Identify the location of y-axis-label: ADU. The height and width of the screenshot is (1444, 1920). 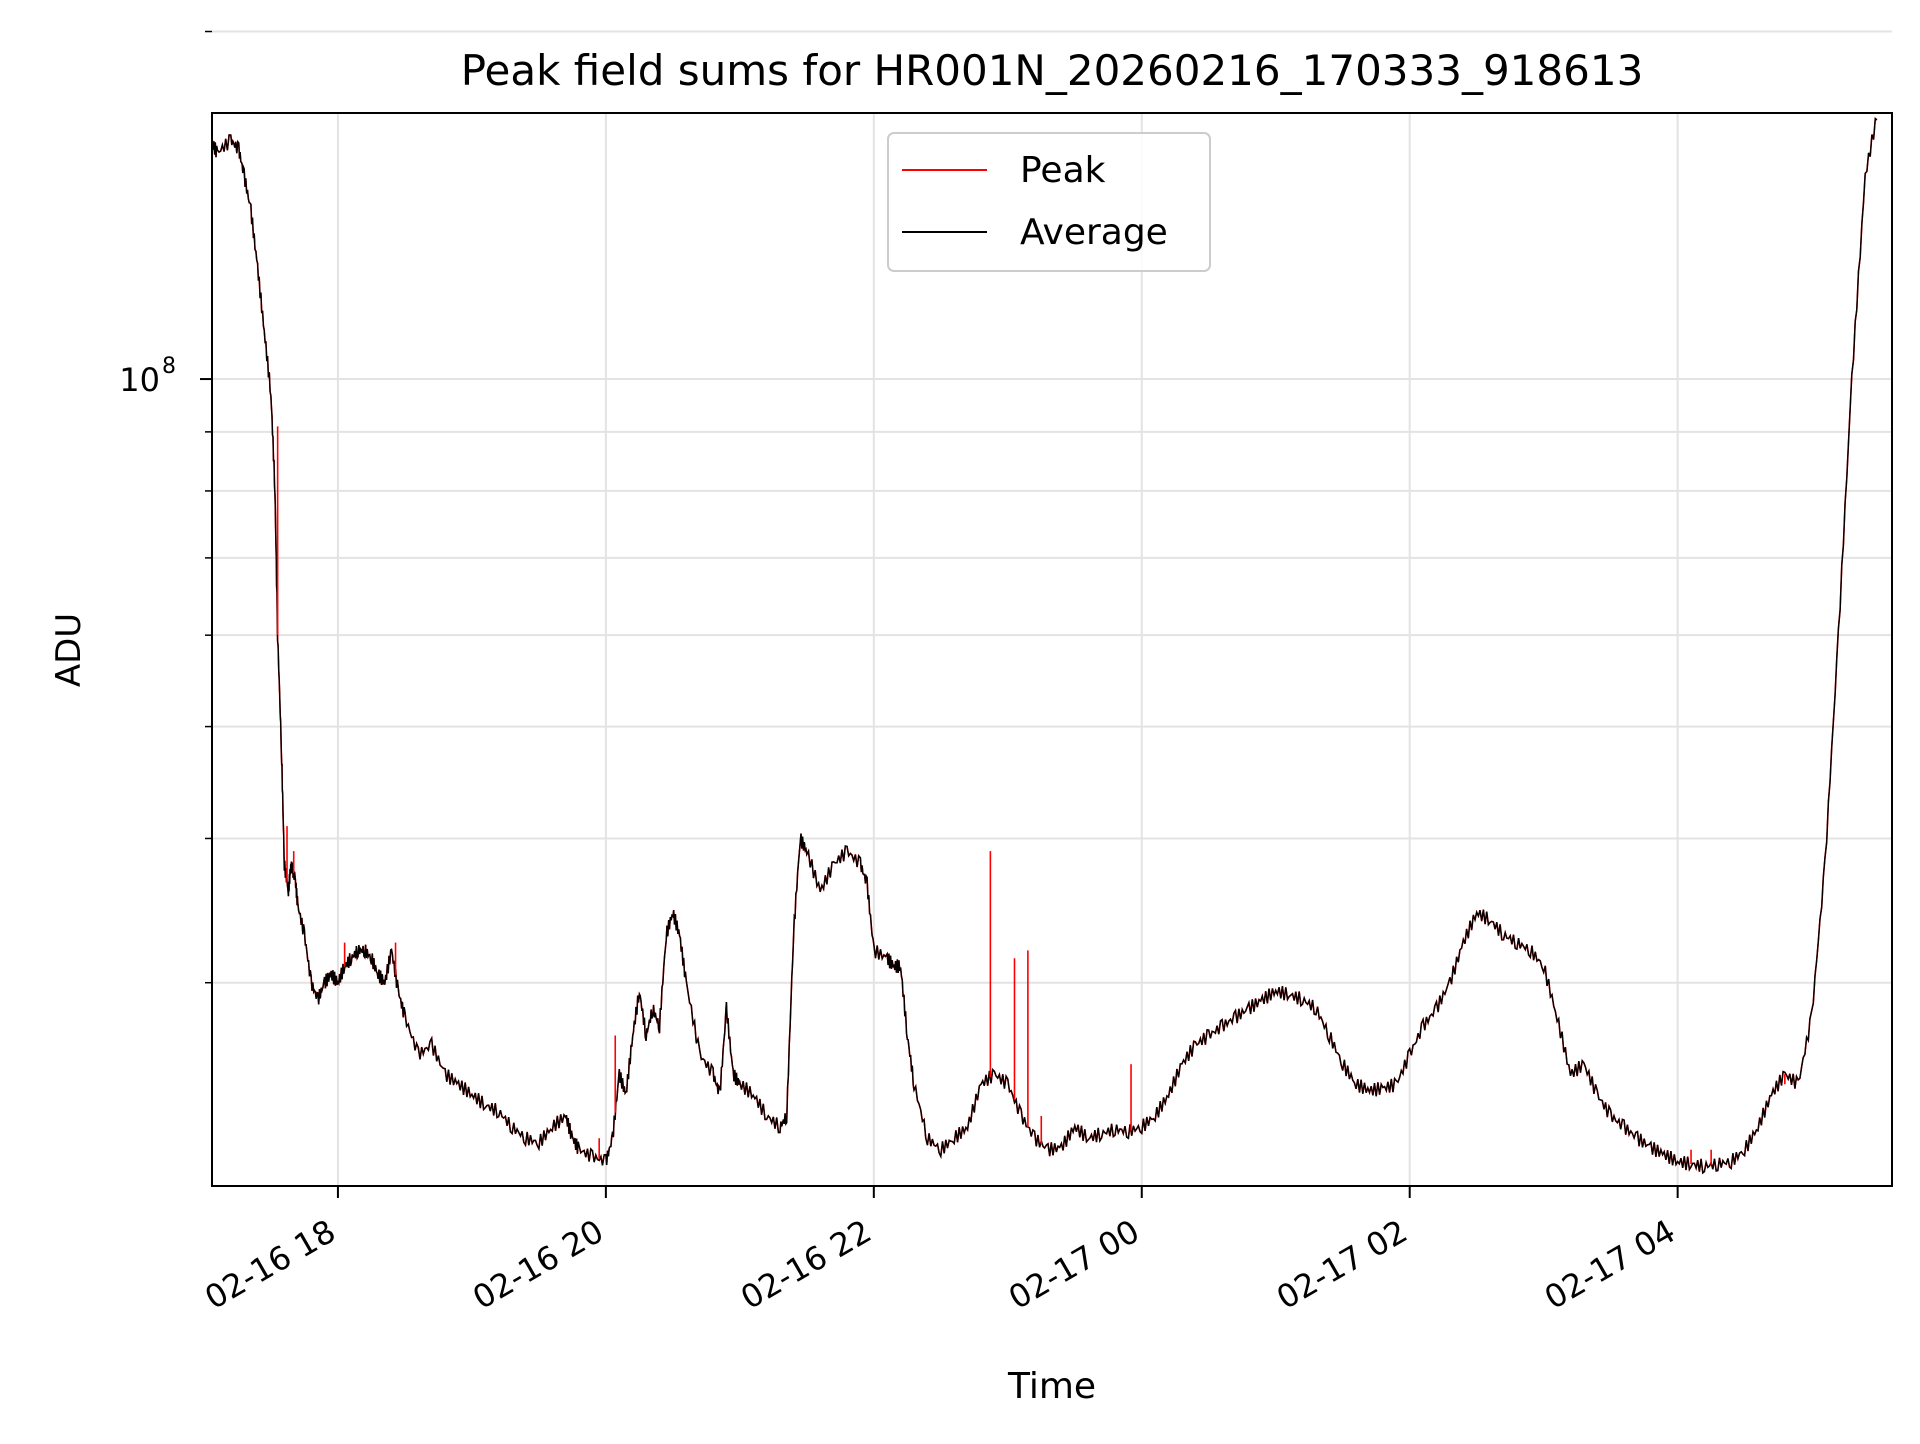
(69, 650).